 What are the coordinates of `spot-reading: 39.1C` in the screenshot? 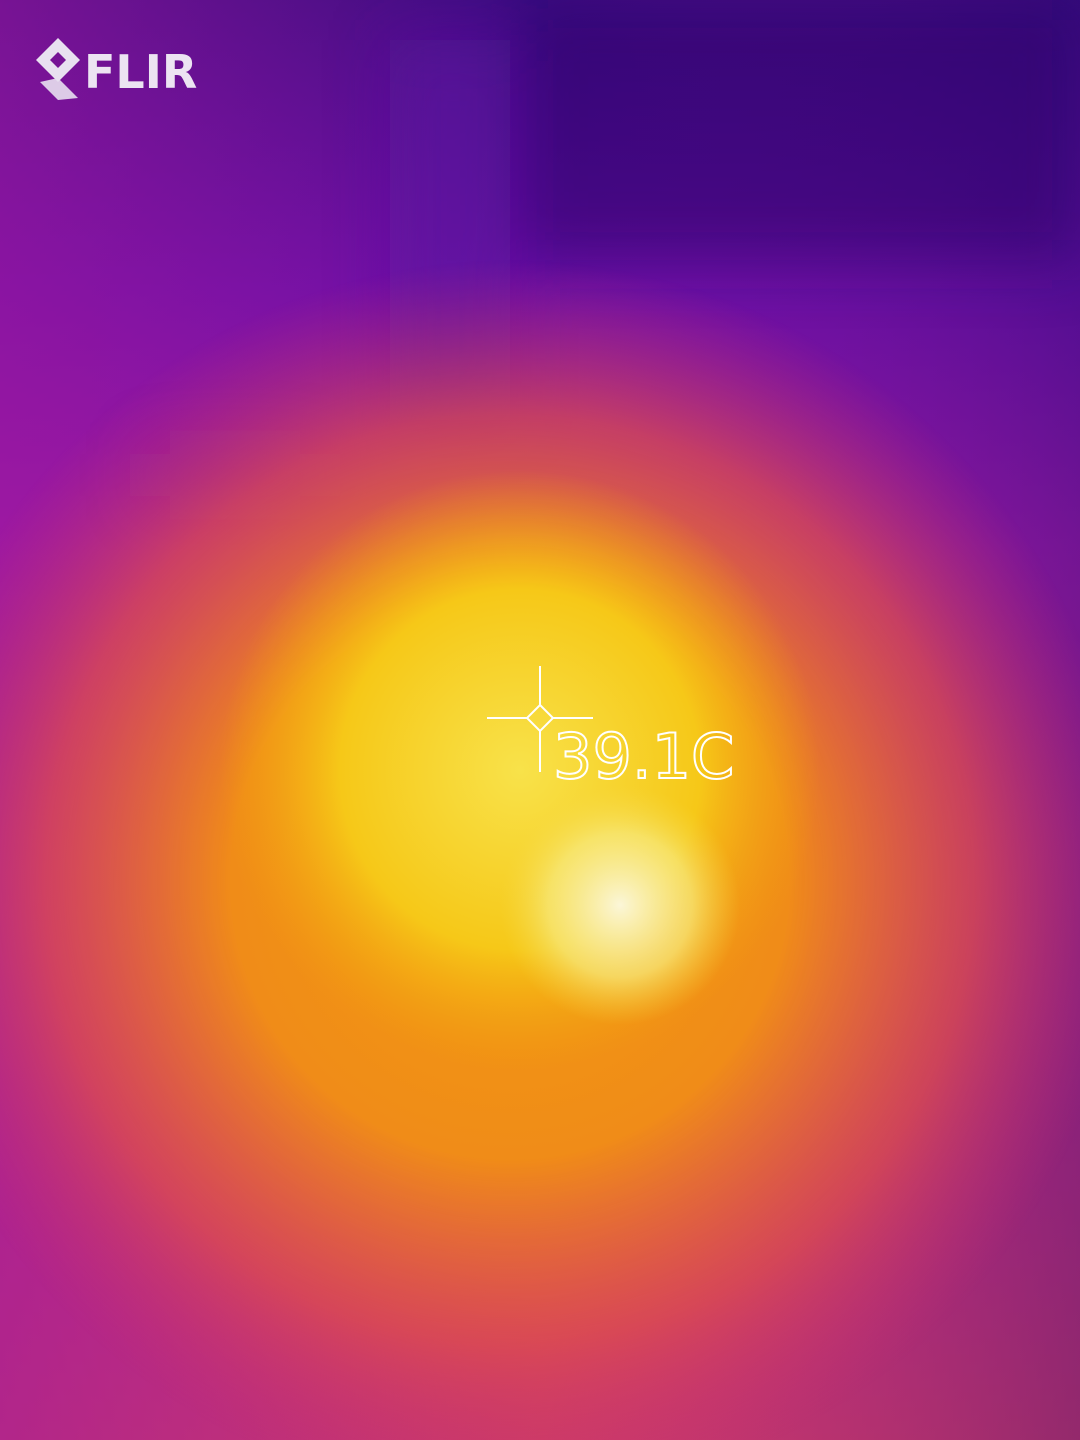 It's located at (643, 756).